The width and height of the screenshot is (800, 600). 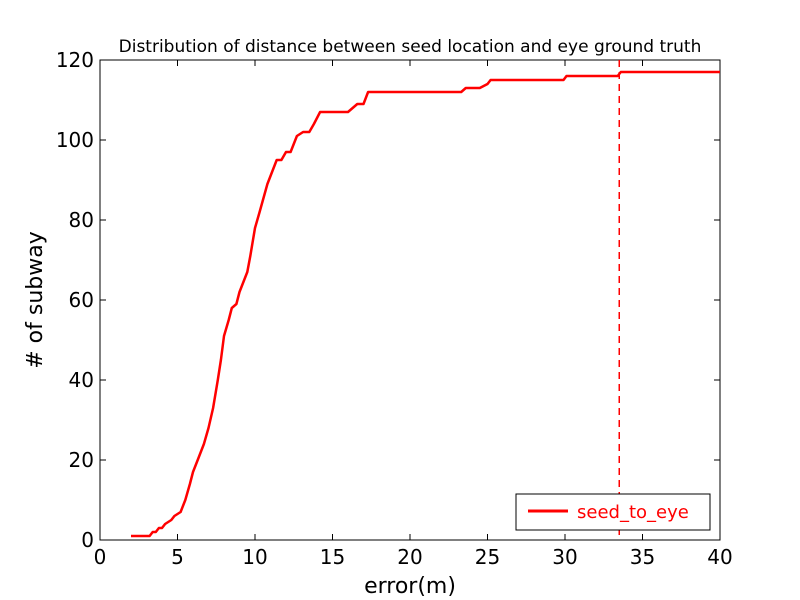 I want to click on x-axis-title: error(m), so click(x=410, y=586).